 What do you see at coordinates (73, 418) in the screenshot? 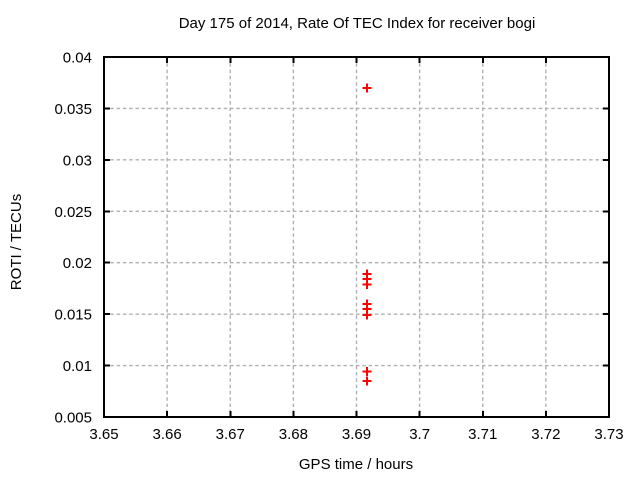
I see `y-tick-label: 0.005` at bounding box center [73, 418].